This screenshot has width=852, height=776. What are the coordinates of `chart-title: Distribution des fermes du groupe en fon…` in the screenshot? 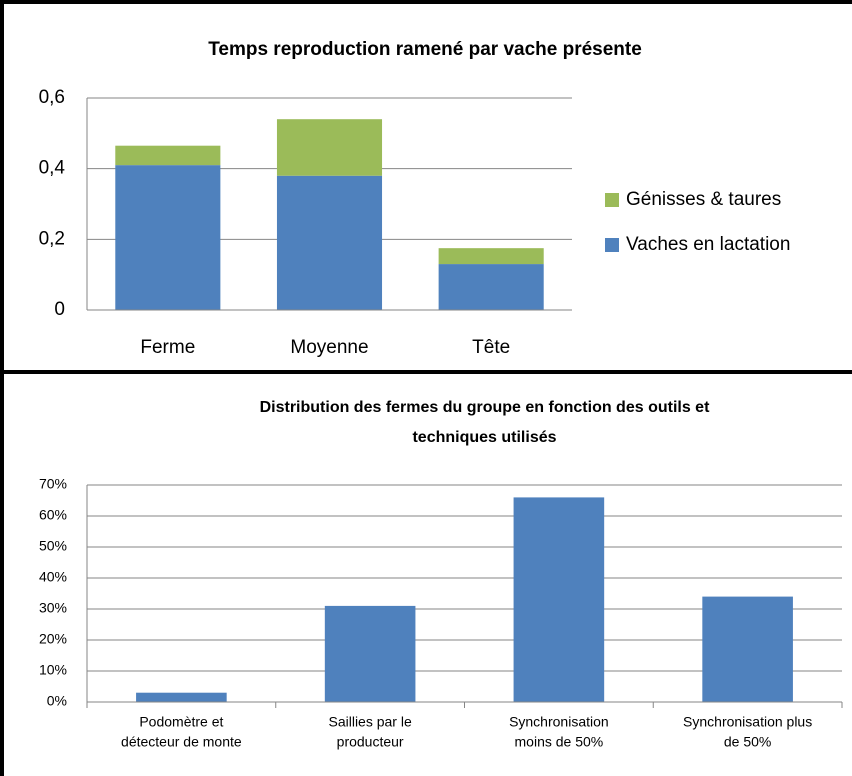 It's located at (485, 407).